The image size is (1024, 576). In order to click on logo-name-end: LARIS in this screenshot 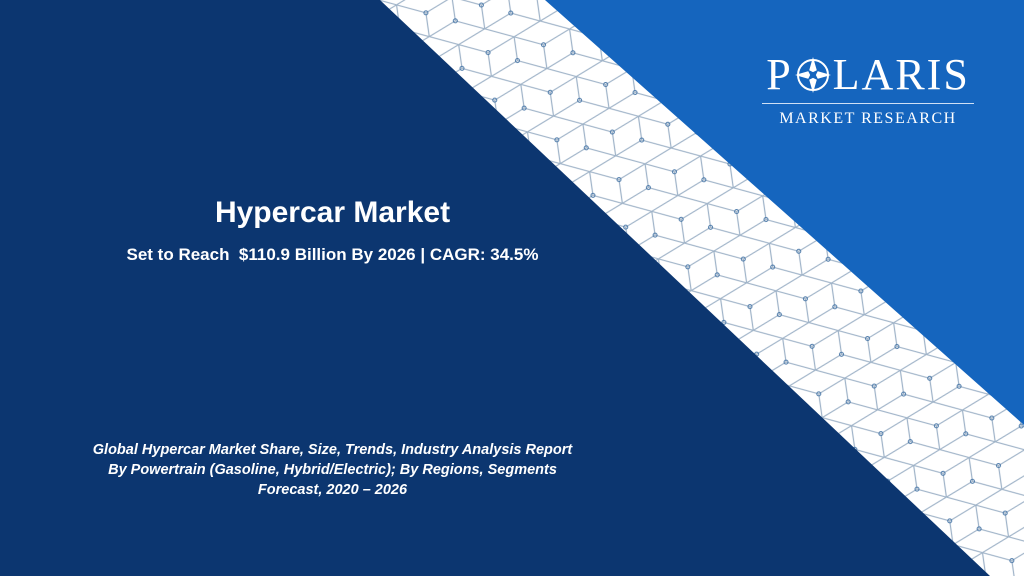, I will do `click(901, 74)`.